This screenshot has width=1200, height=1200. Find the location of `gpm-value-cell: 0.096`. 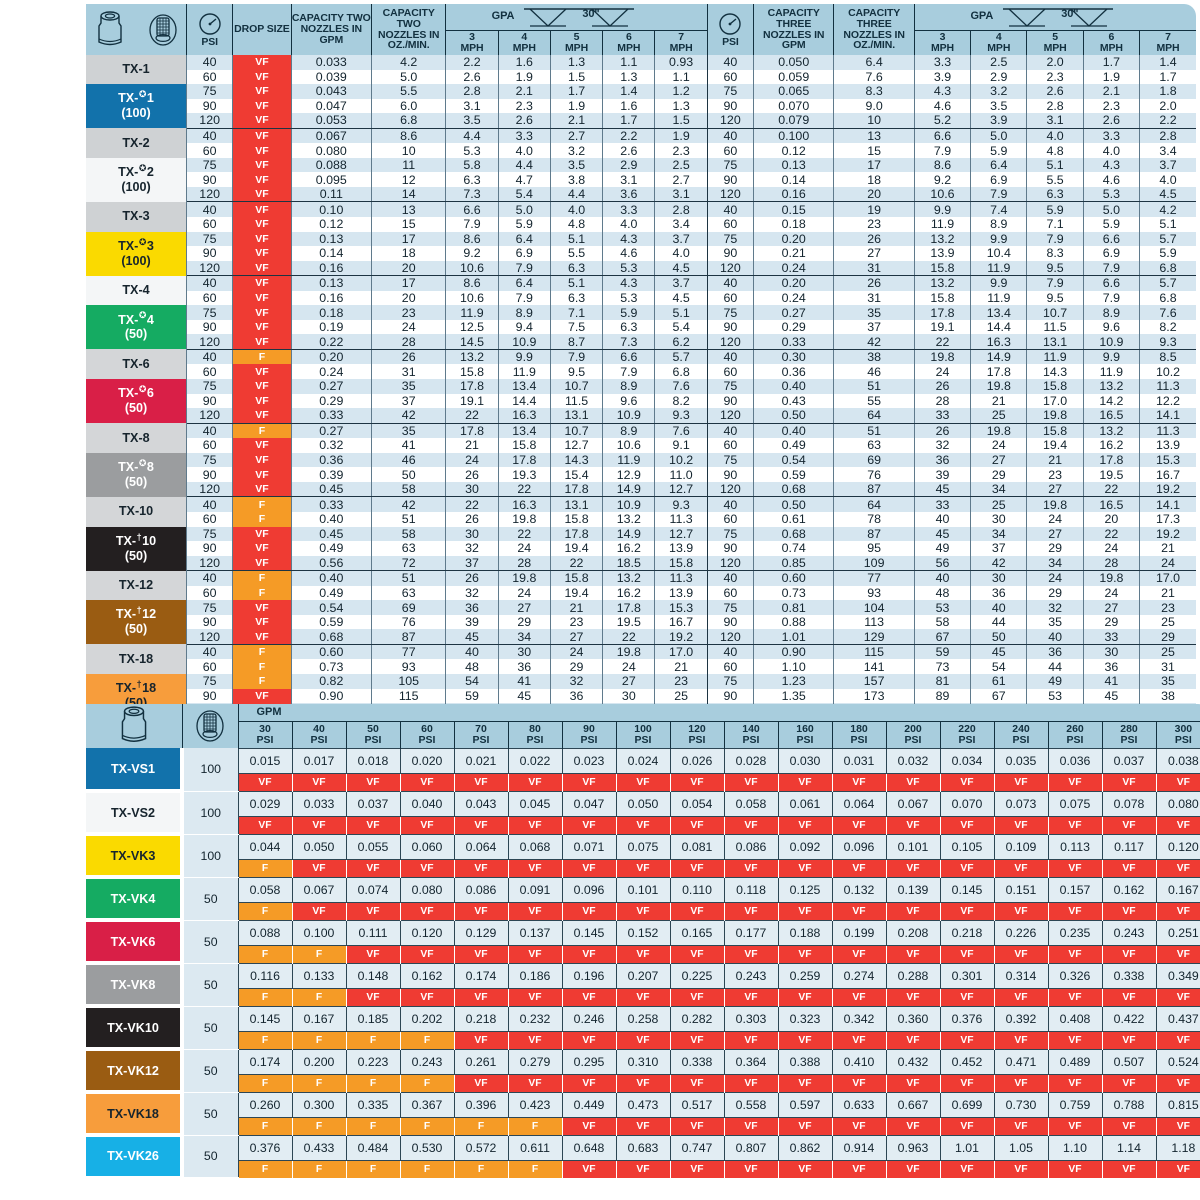

gpm-value-cell: 0.096 is located at coordinates (859, 846).